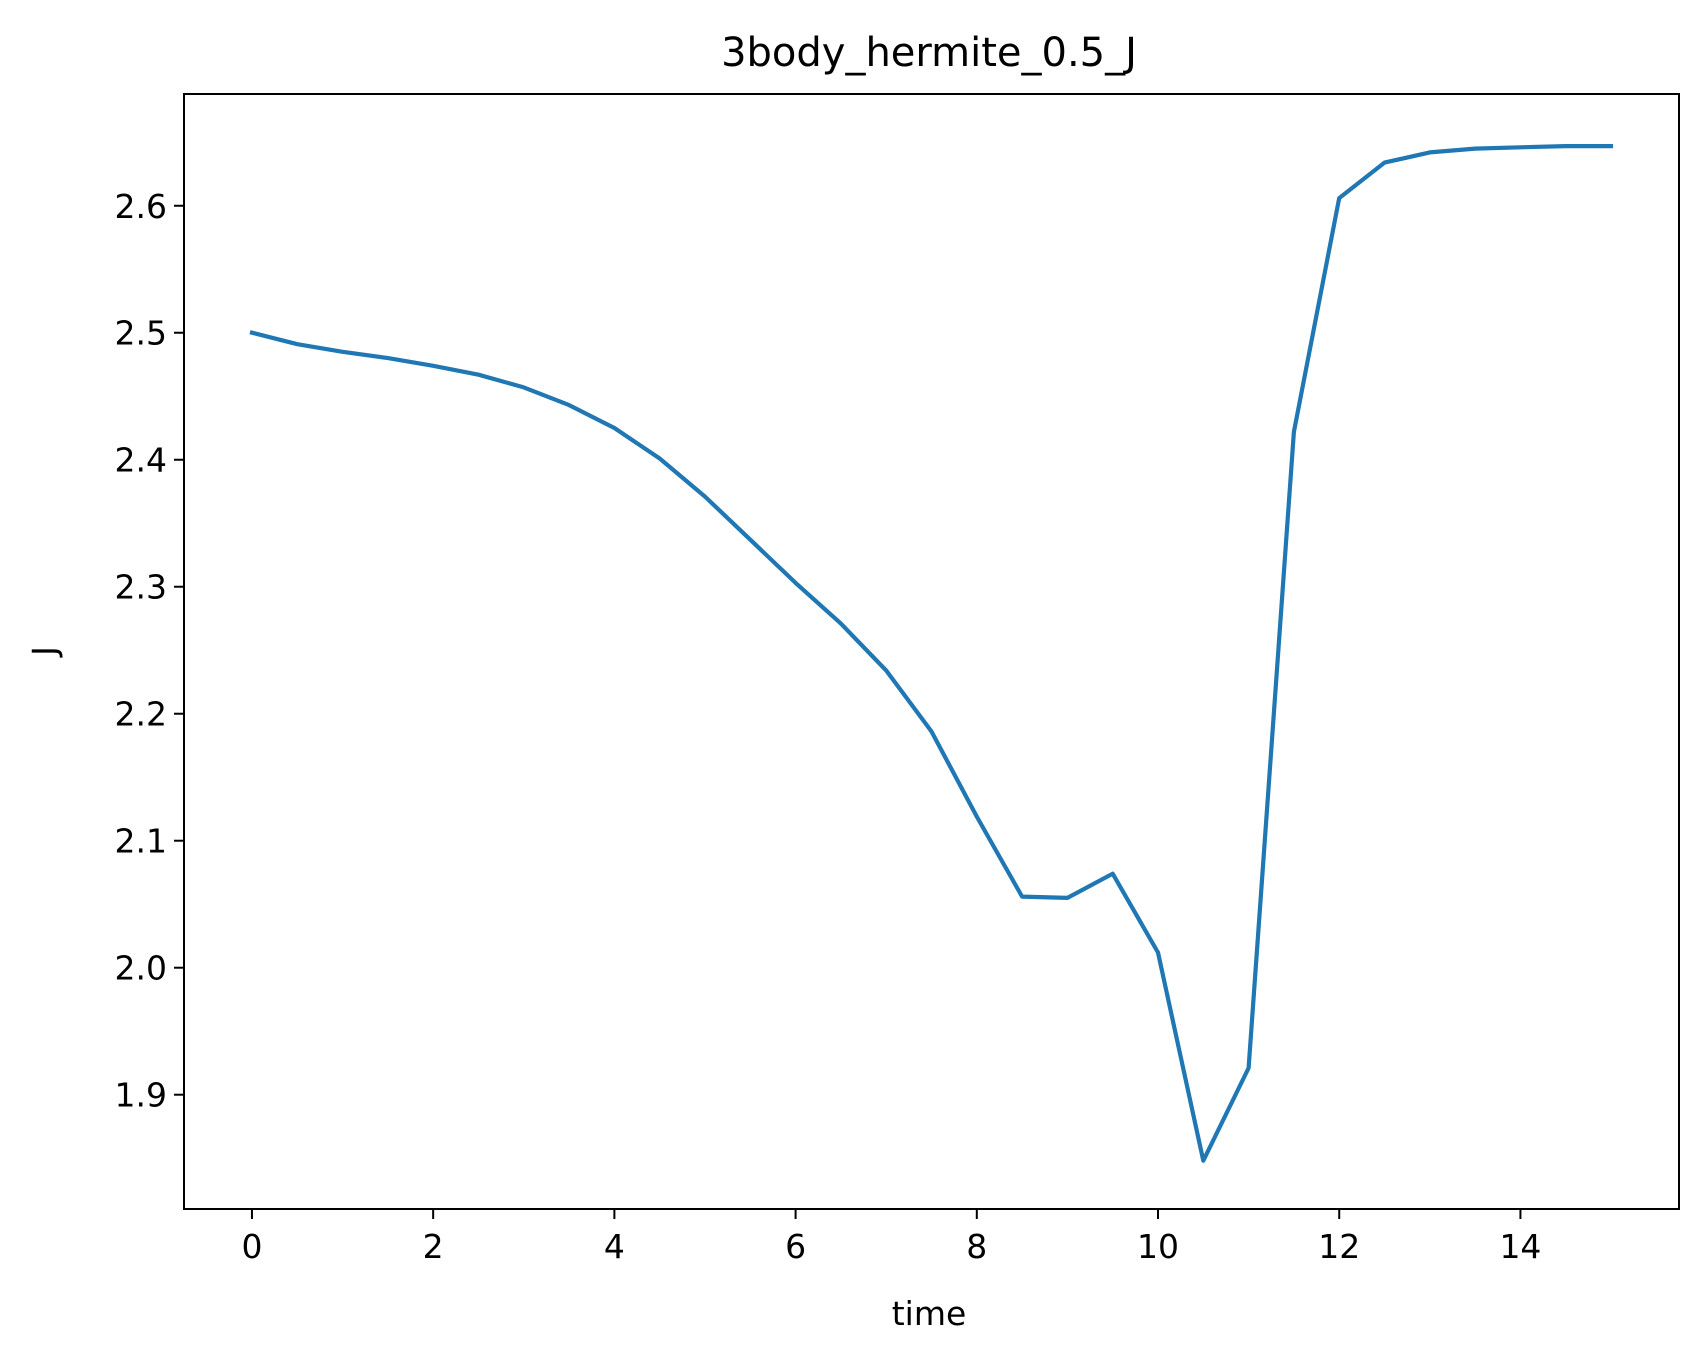  I want to click on chart-title: 3body_hermite_0.5_J, so click(929, 53).